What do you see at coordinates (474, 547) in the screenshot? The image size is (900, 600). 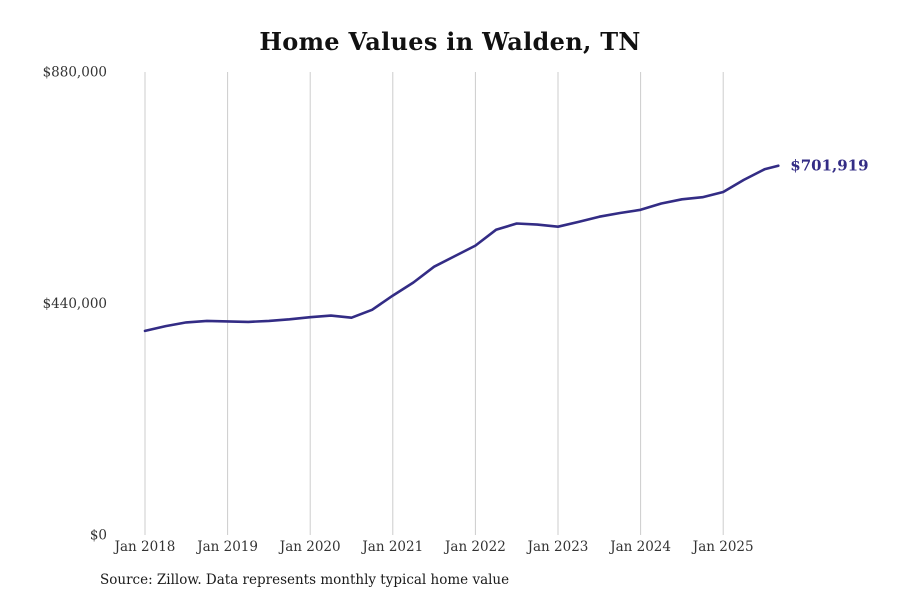 I see `x-tick-label: Jan 2022` at bounding box center [474, 547].